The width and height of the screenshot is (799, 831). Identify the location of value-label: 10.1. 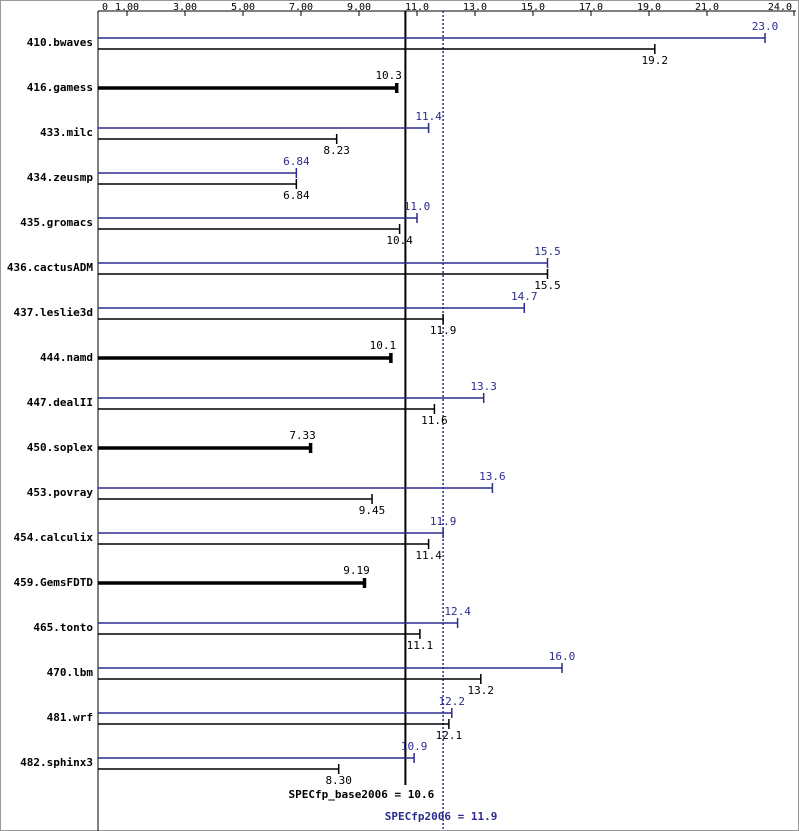
(383, 345).